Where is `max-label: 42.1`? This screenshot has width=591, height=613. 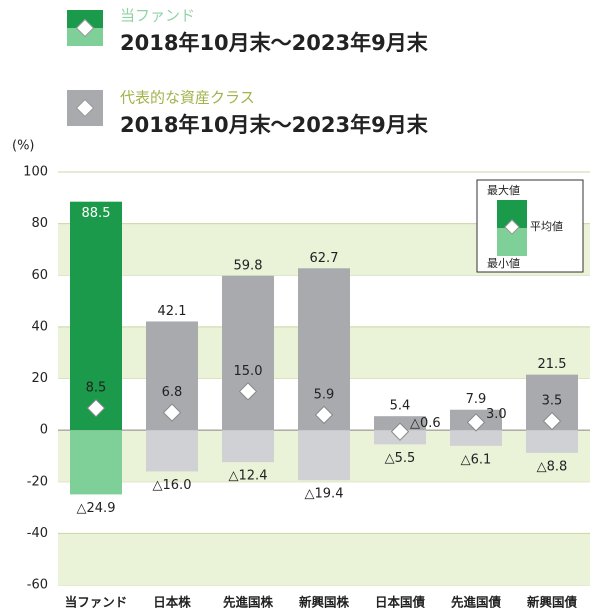
max-label: 42.1 is located at coordinates (172, 311).